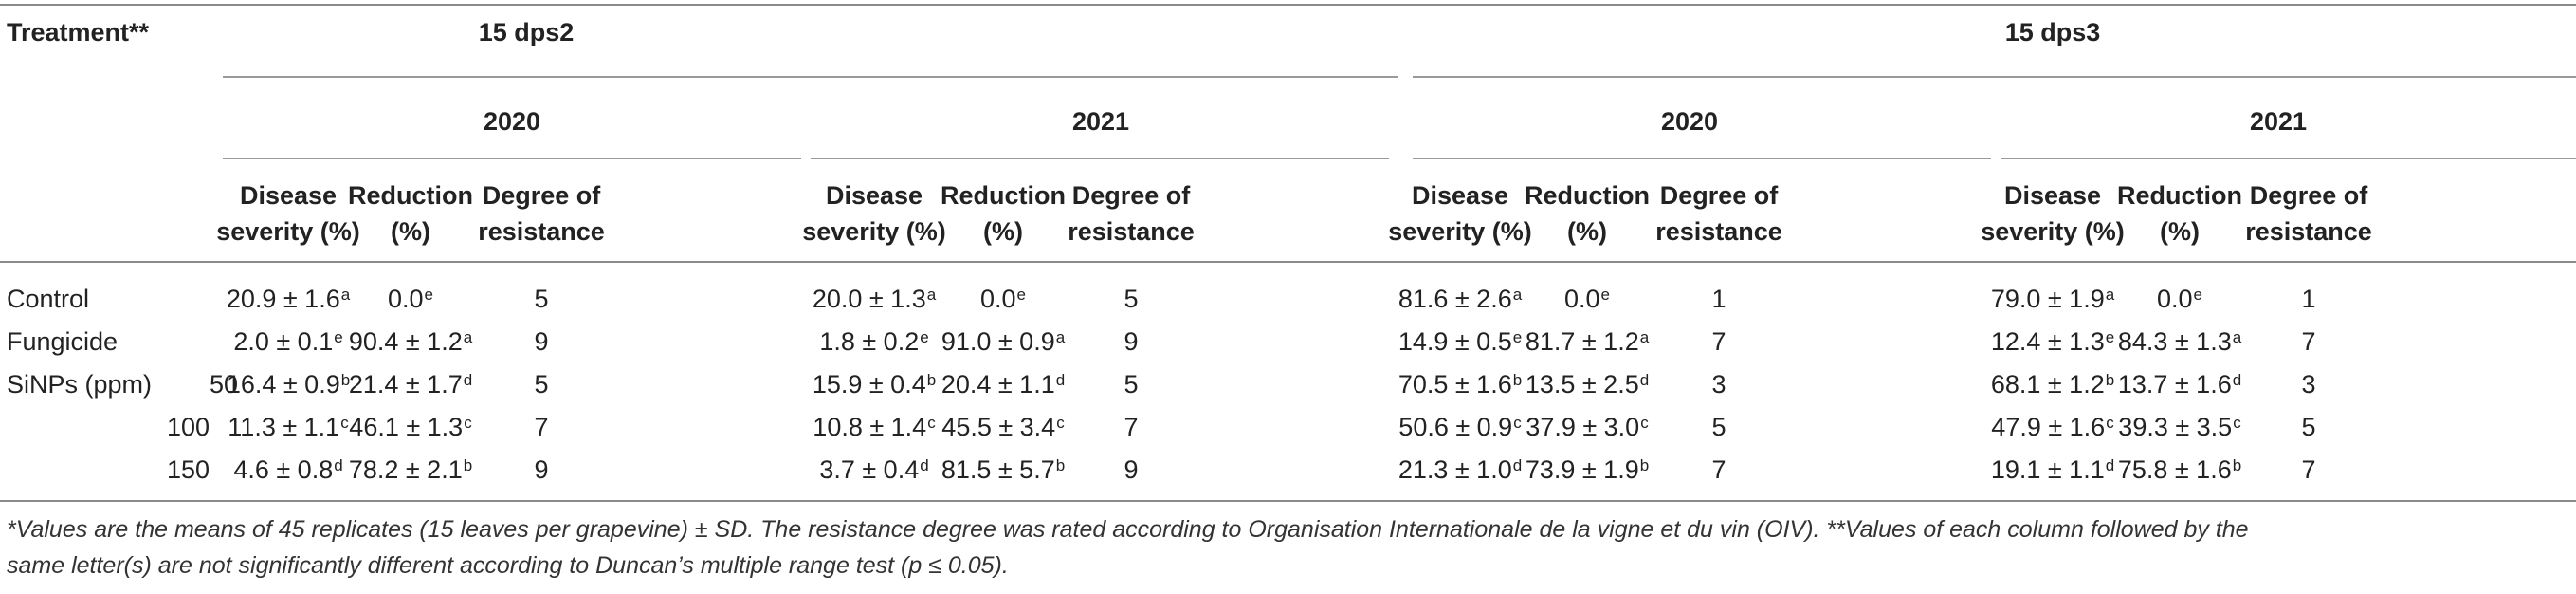 The image size is (2576, 594). I want to click on row-sublabel-100: 100, so click(188, 427).